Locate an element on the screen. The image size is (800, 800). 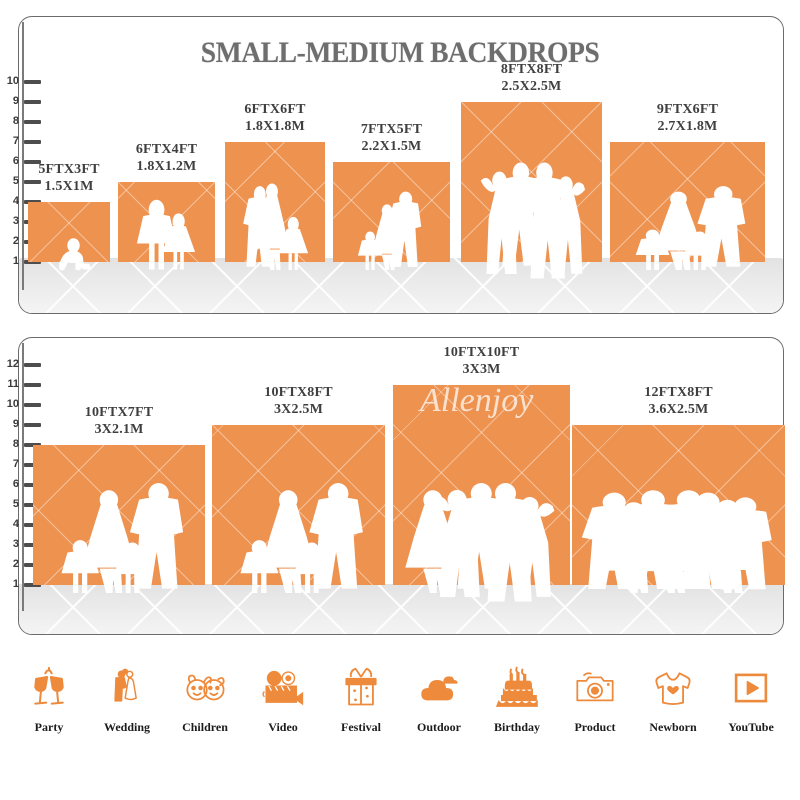
youtube-icon is located at coordinates (751, 688).